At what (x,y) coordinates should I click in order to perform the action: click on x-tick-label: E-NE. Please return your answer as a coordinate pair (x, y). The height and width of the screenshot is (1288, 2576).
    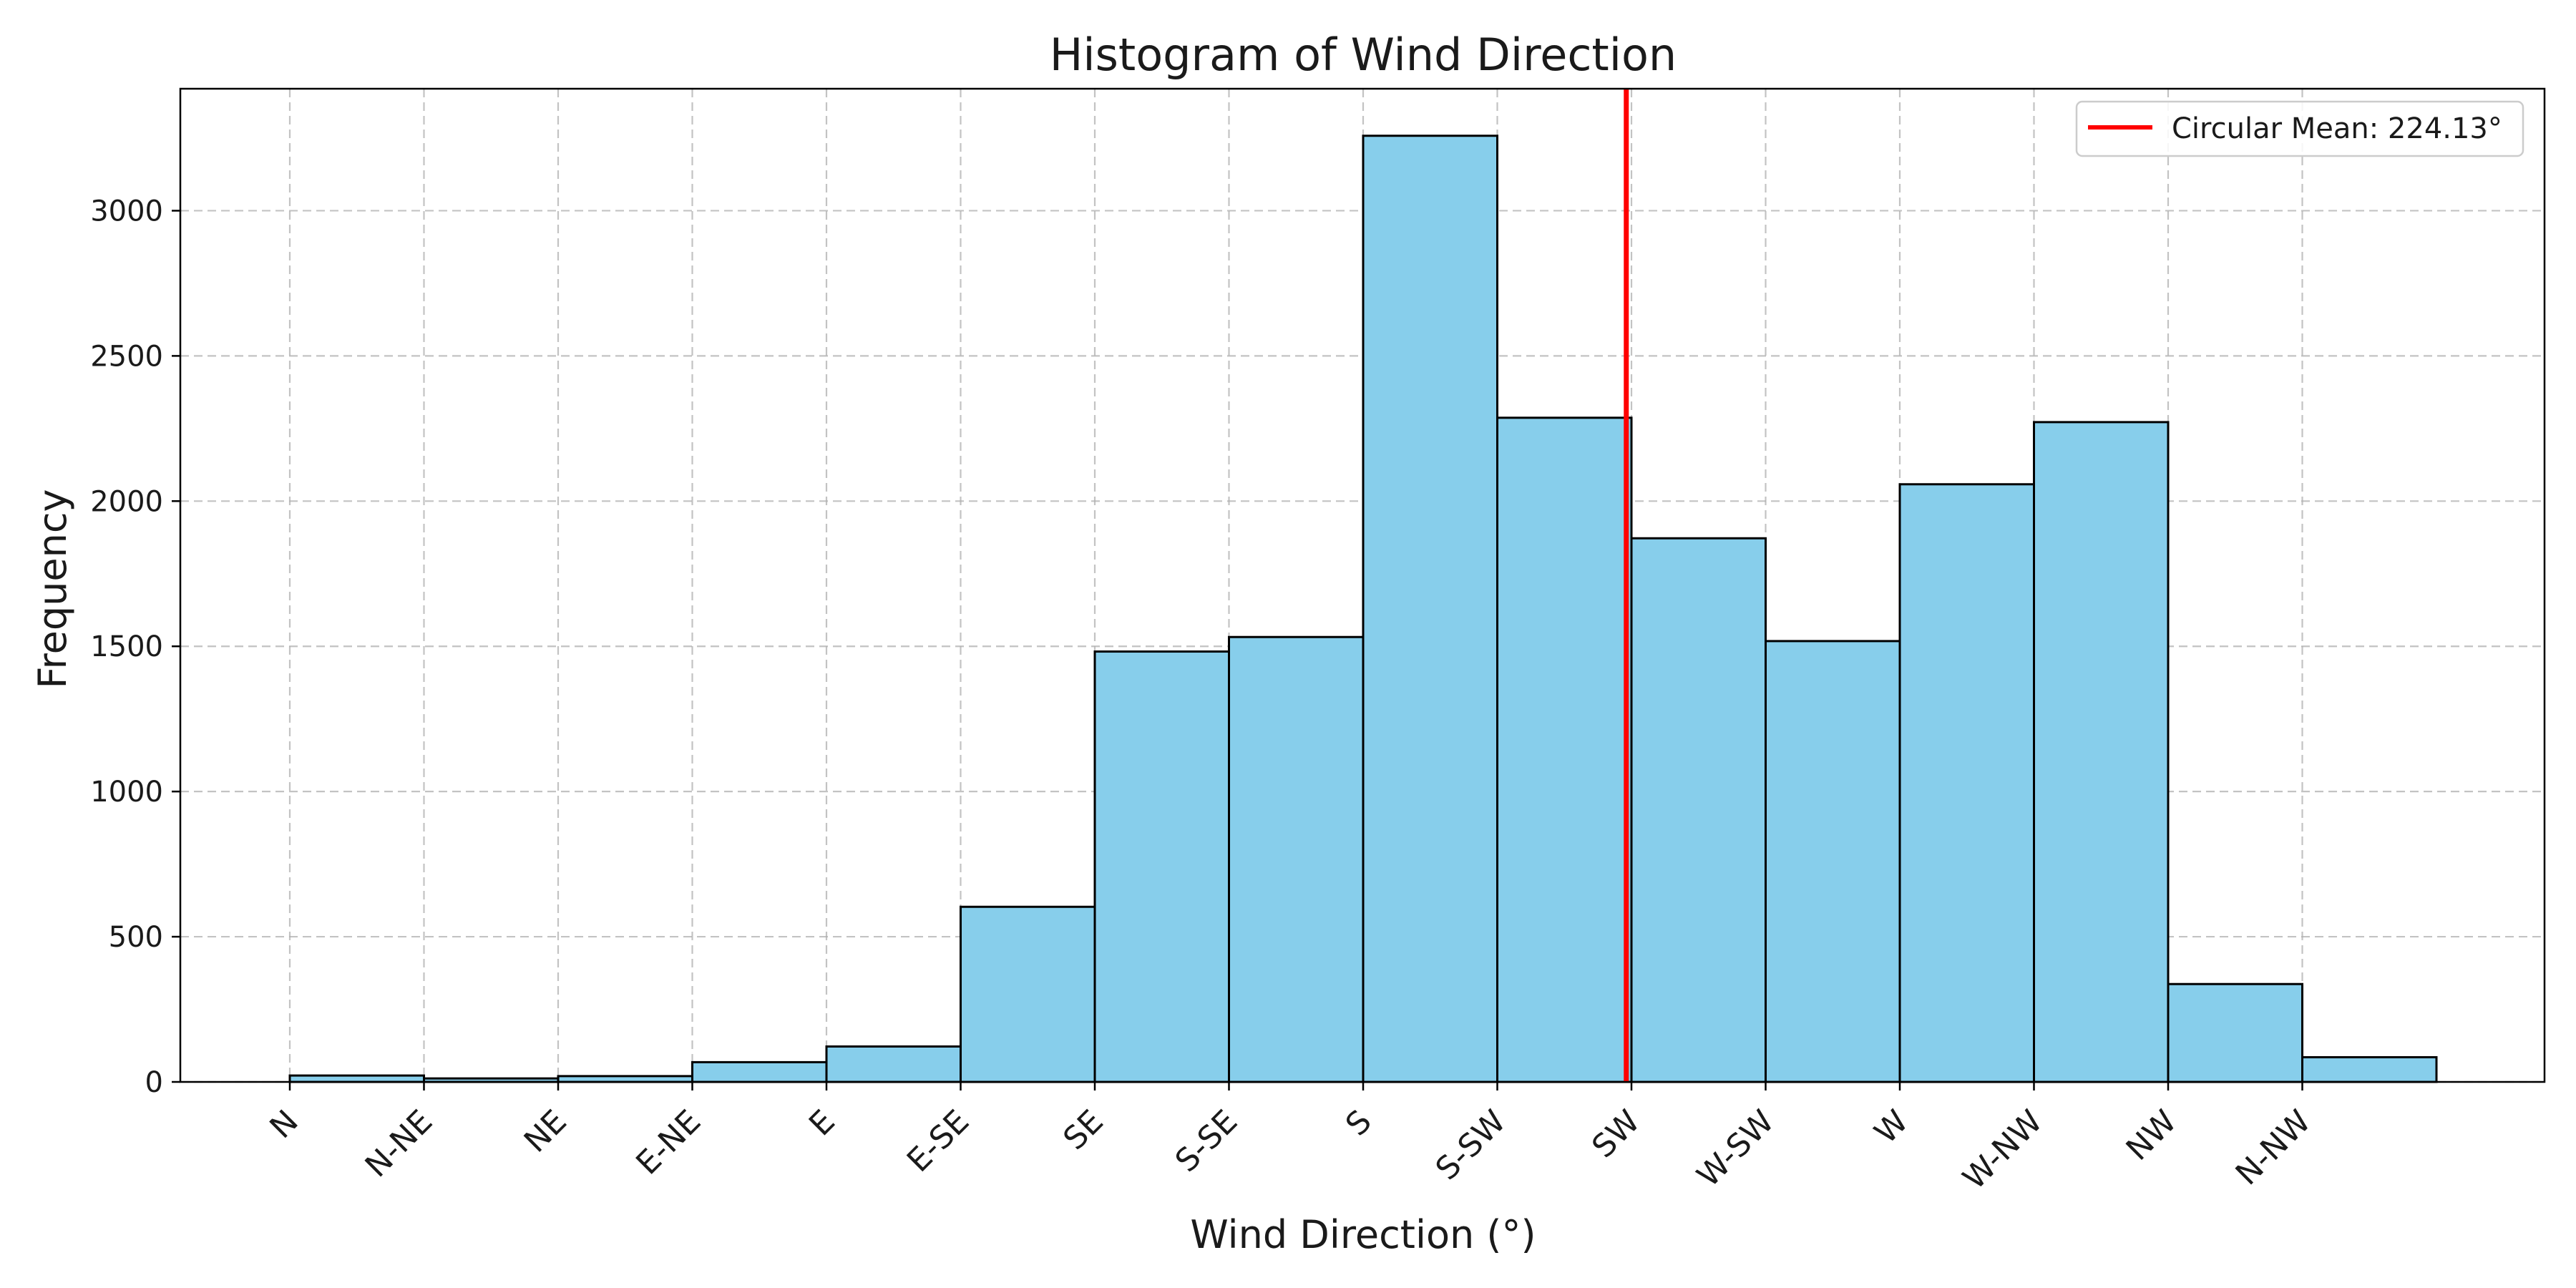
    Looking at the image, I should click on (668, 1142).